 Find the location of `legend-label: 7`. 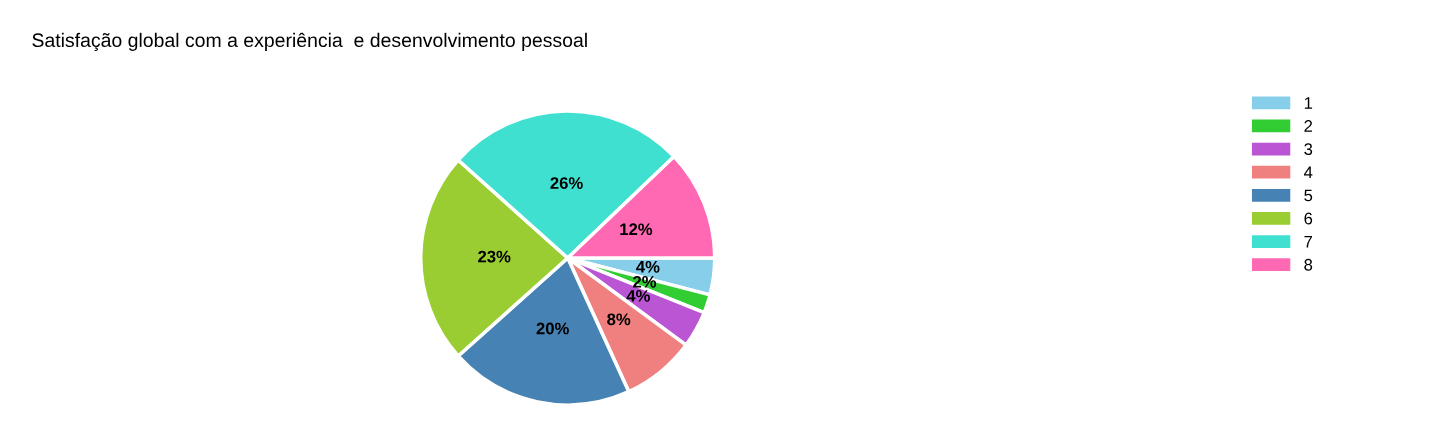

legend-label: 7 is located at coordinates (1308, 241).